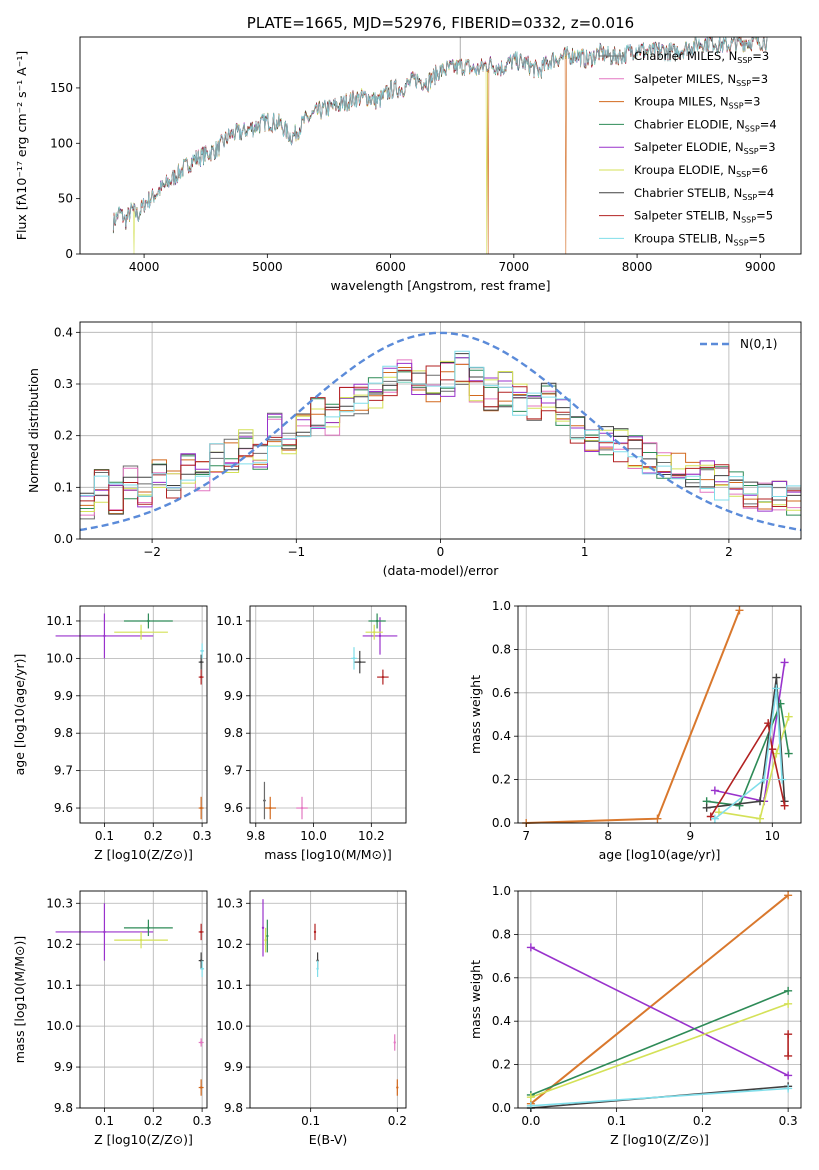 This screenshot has height=1170, width=819. What do you see at coordinates (63, 1108) in the screenshot?
I see `y-tick-label: 9.8` at bounding box center [63, 1108].